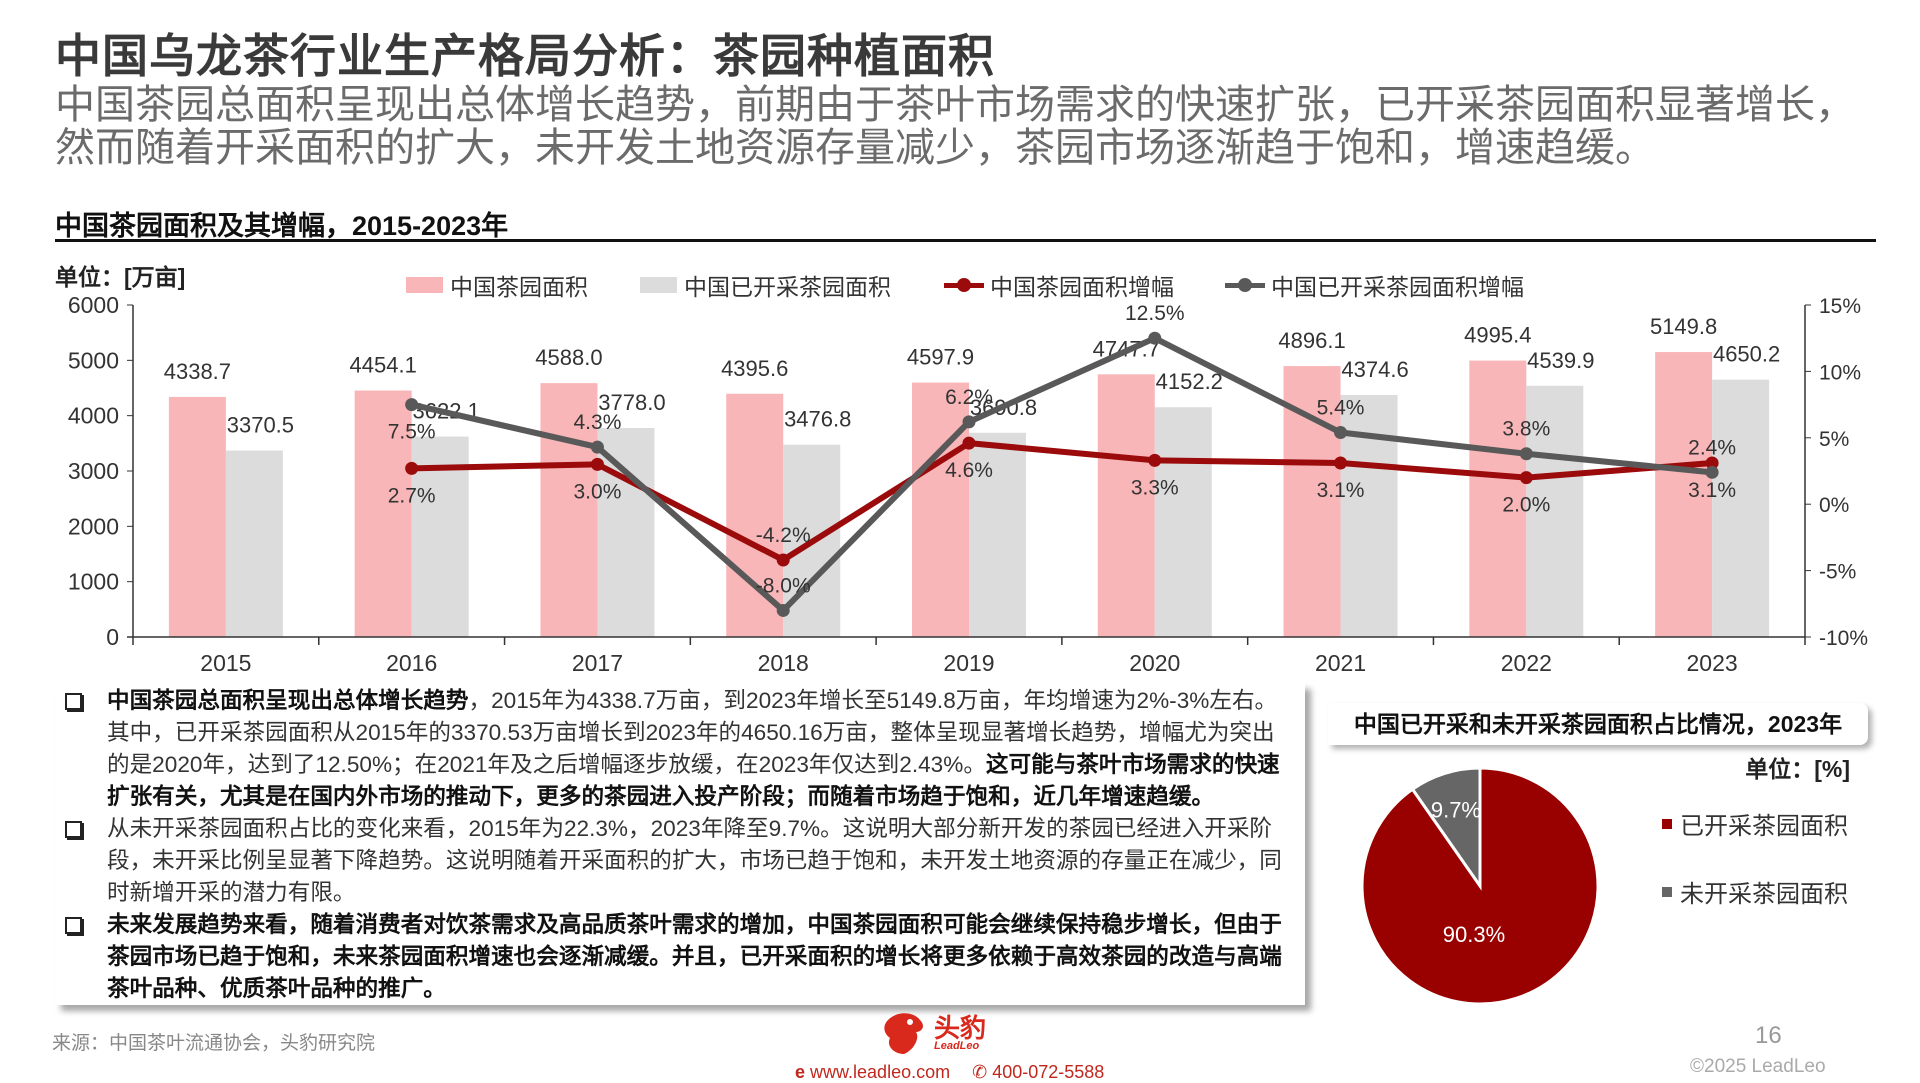 This screenshot has width=1920, height=1083. I want to click on legend-item-harvested-growth: 中国已开采茶园面积增幅, so click(1374, 285).